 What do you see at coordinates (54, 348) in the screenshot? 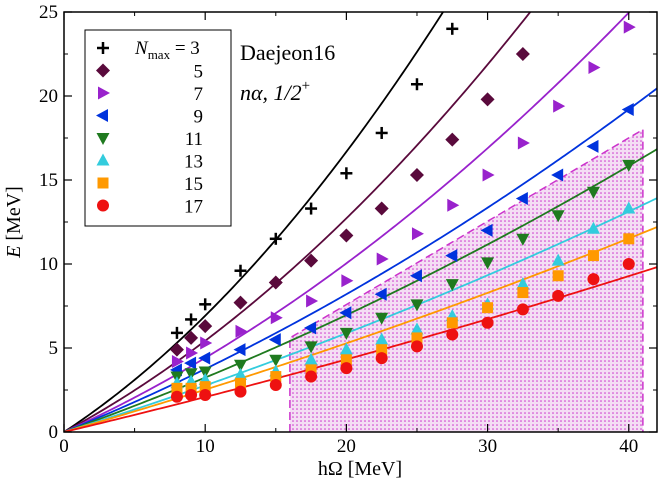
I see `y-tick-label-5: 5` at bounding box center [54, 348].